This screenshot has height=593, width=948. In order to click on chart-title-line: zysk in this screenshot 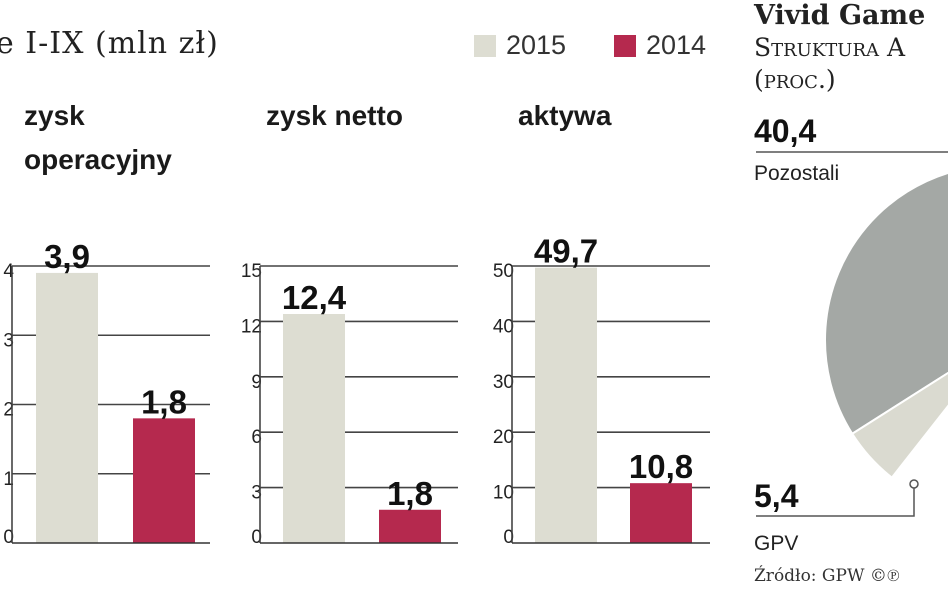, I will do `click(54, 115)`.